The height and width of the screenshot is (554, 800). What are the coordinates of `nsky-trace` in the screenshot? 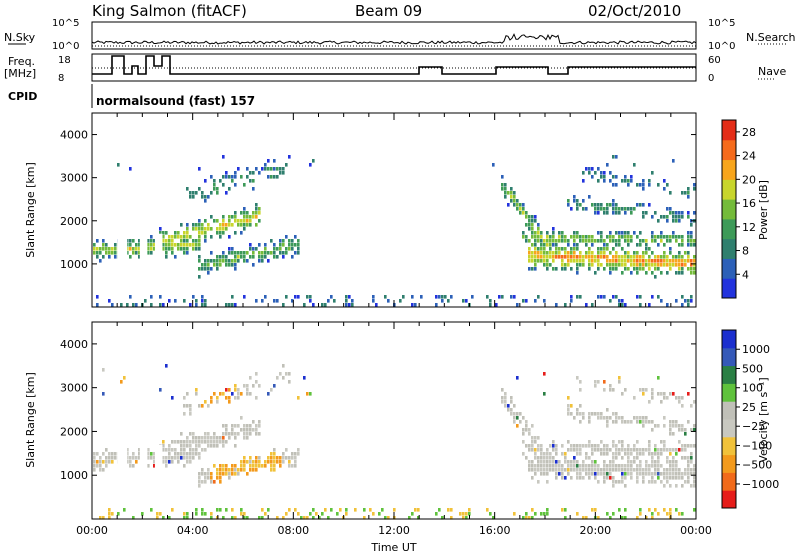 It's located at (394, 39).